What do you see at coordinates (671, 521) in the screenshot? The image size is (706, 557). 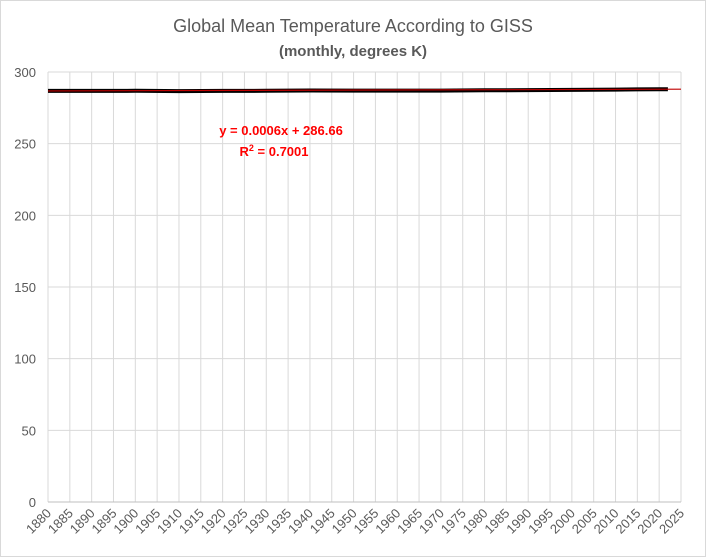 I see `x-tick-label: 2025` at bounding box center [671, 521].